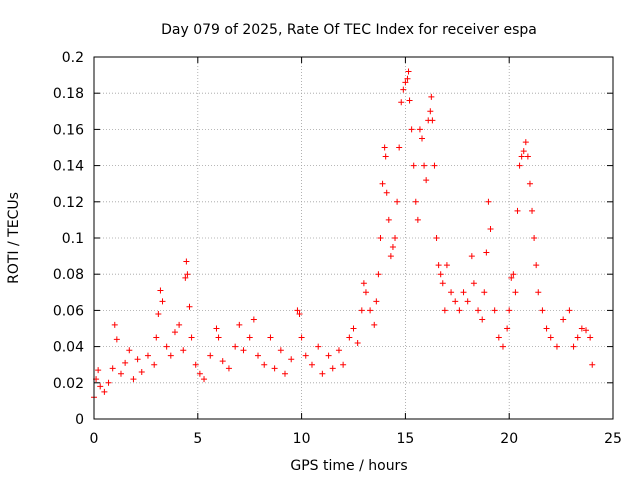 Image resolution: width=640 pixels, height=480 pixels. I want to click on x-tick-label: 15, so click(405, 439).